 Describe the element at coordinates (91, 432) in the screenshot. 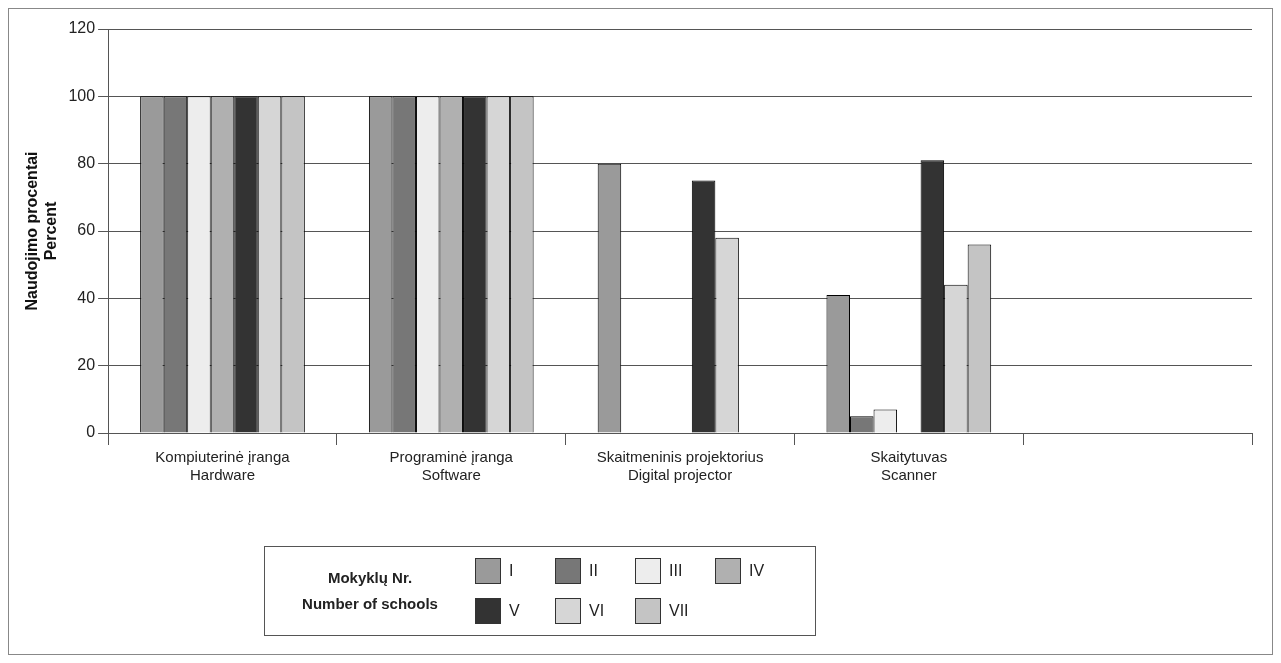

I see `y-tick-label: 0` at that location.